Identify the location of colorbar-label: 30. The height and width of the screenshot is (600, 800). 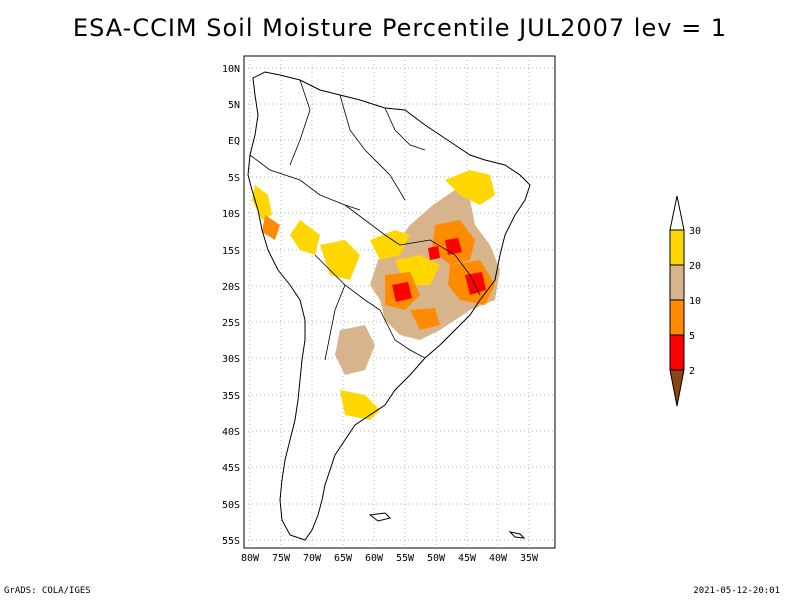
(695, 231).